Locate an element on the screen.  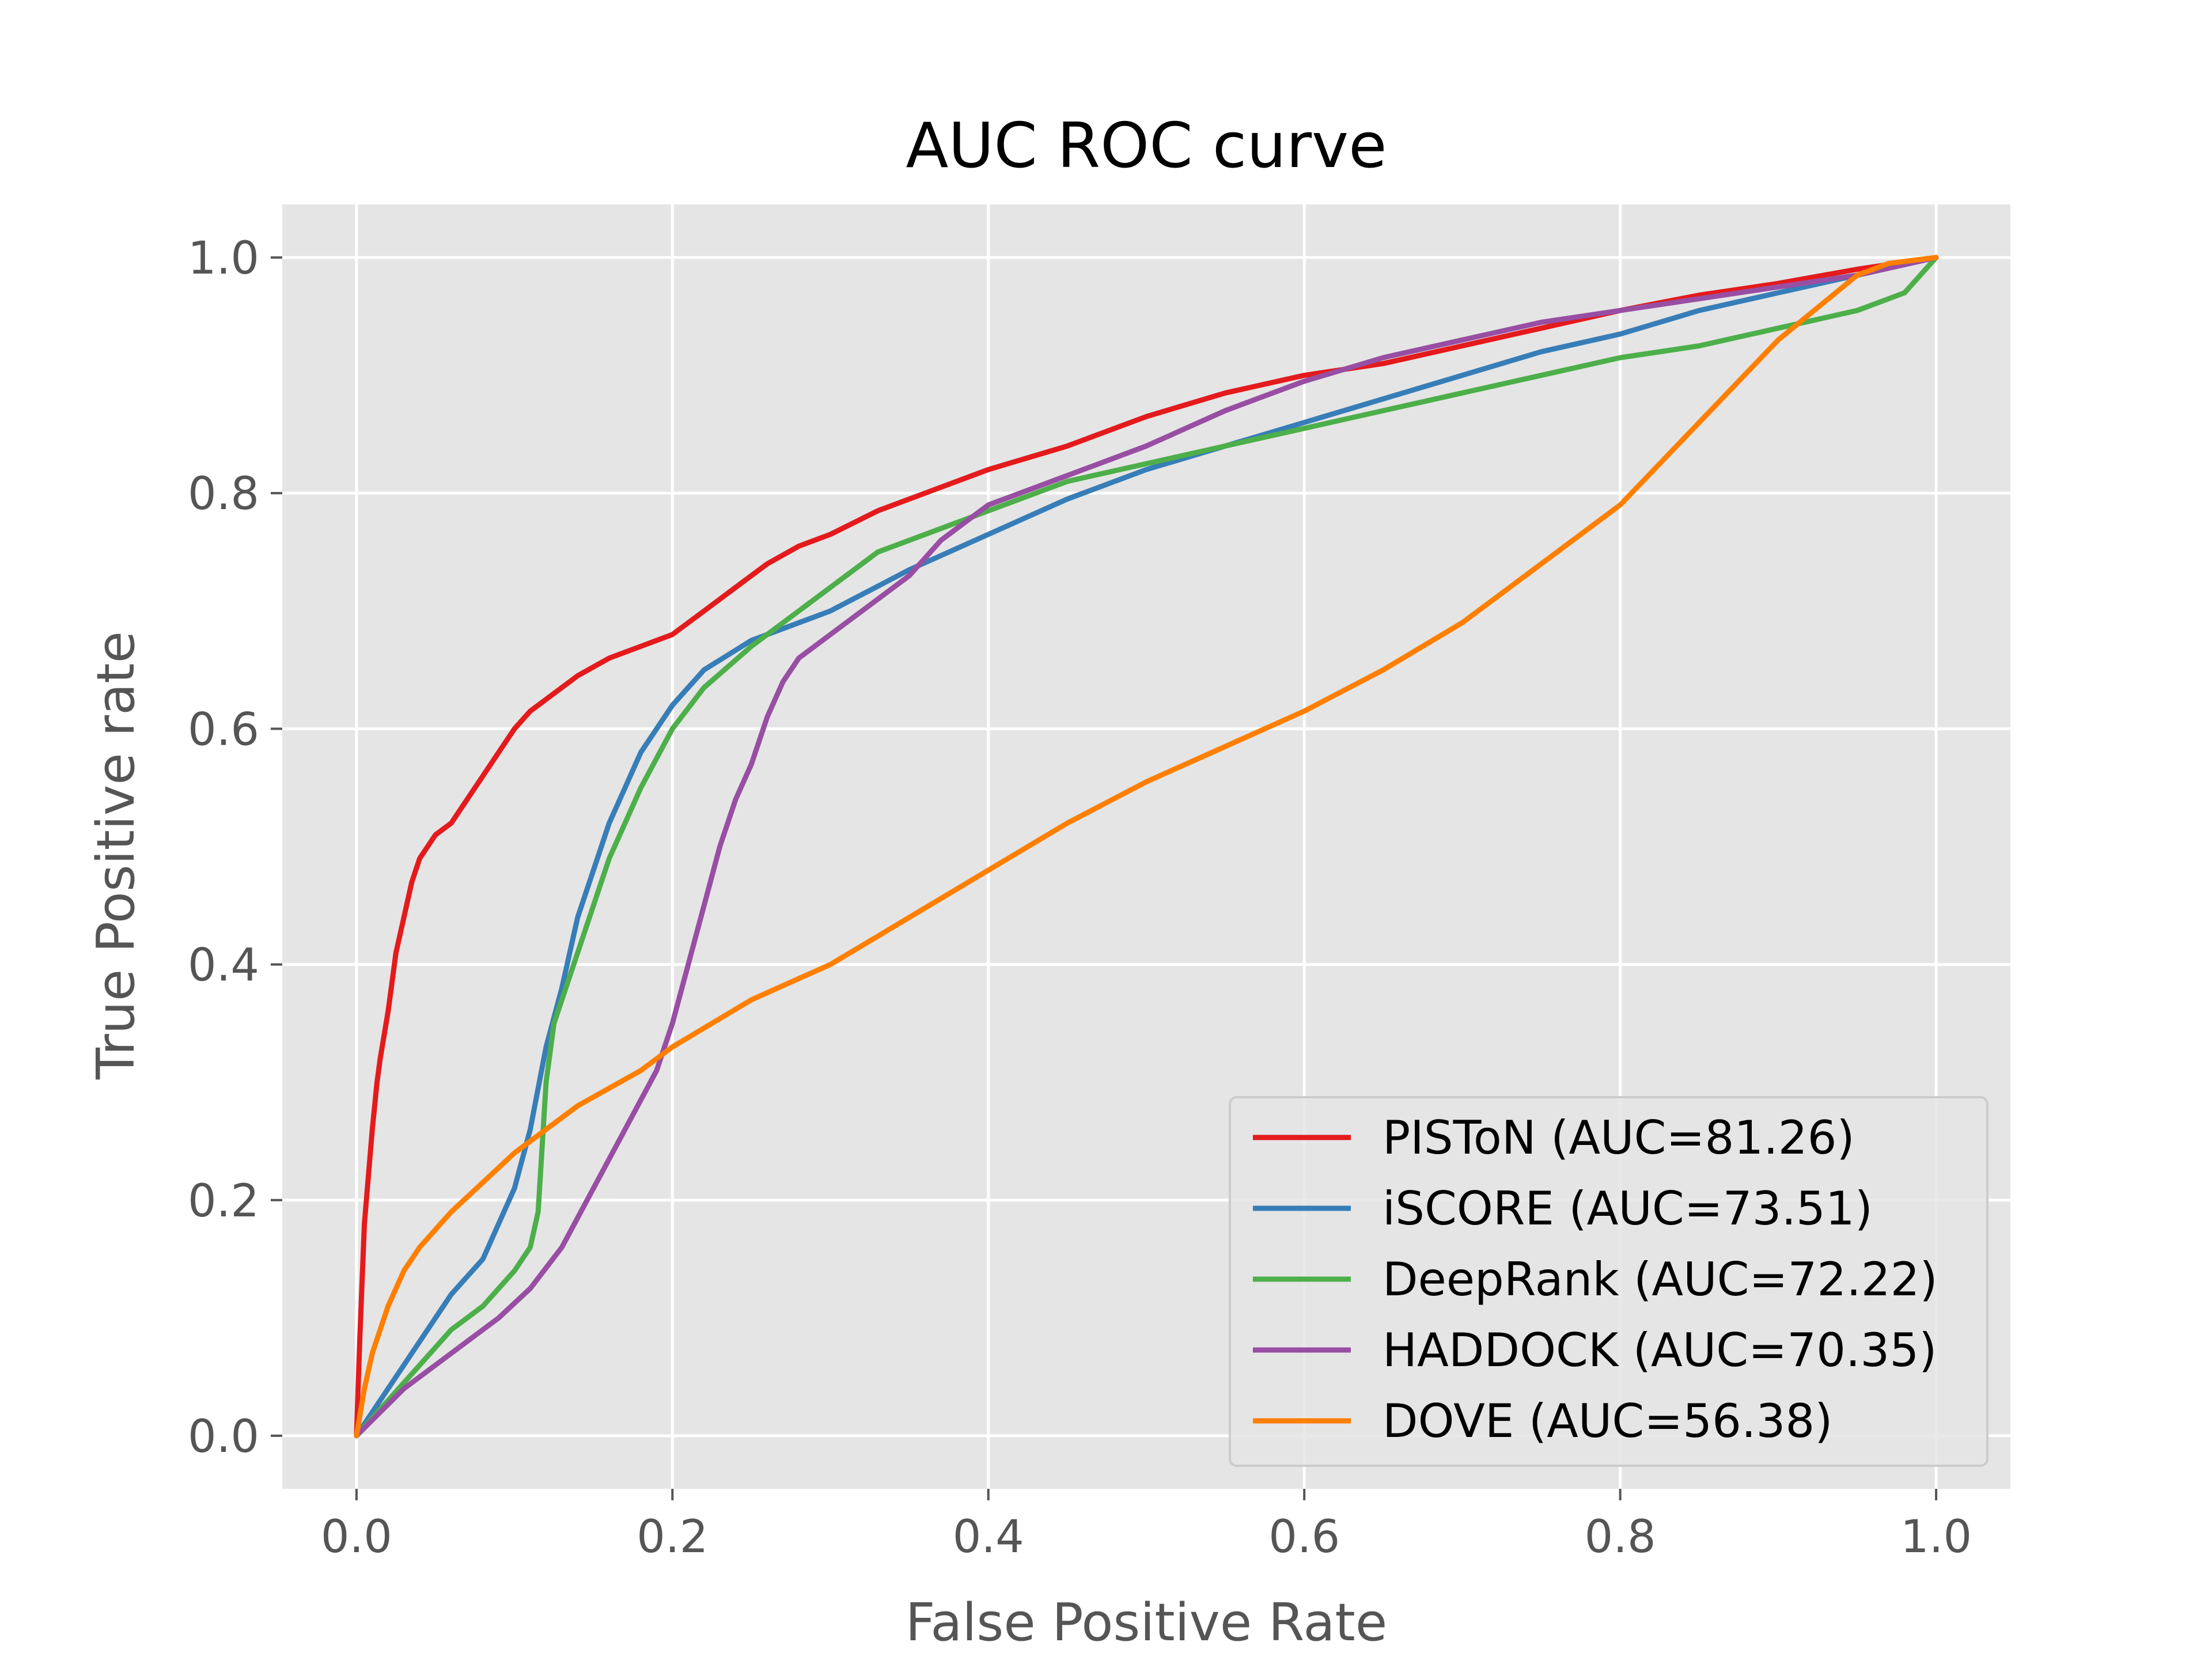
y-tick-label: 1.0 is located at coordinates (223, 259).